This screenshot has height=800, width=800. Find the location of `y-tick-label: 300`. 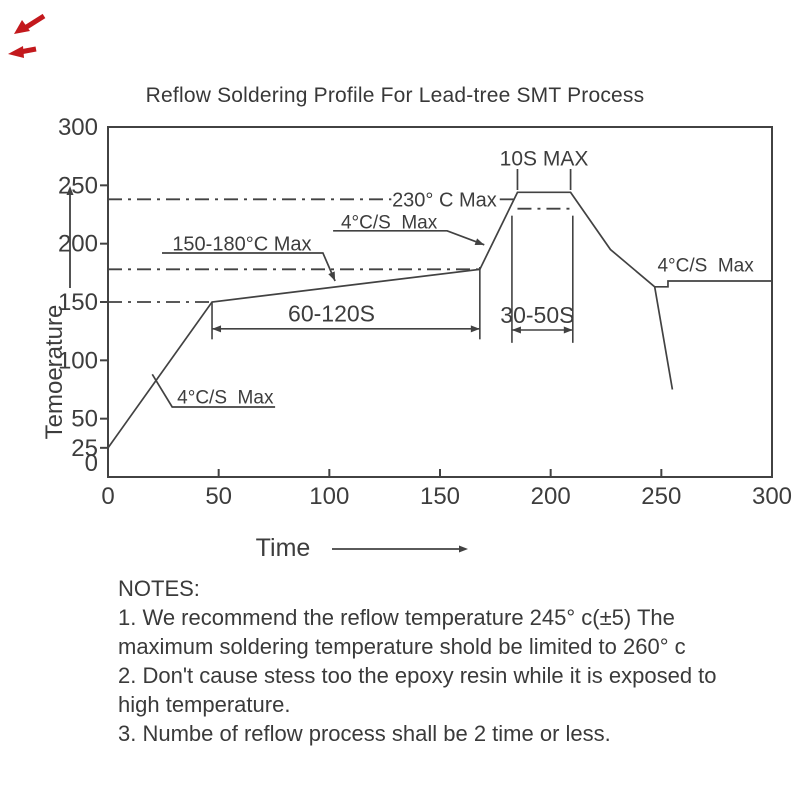

y-tick-label: 300 is located at coordinates (78, 127).